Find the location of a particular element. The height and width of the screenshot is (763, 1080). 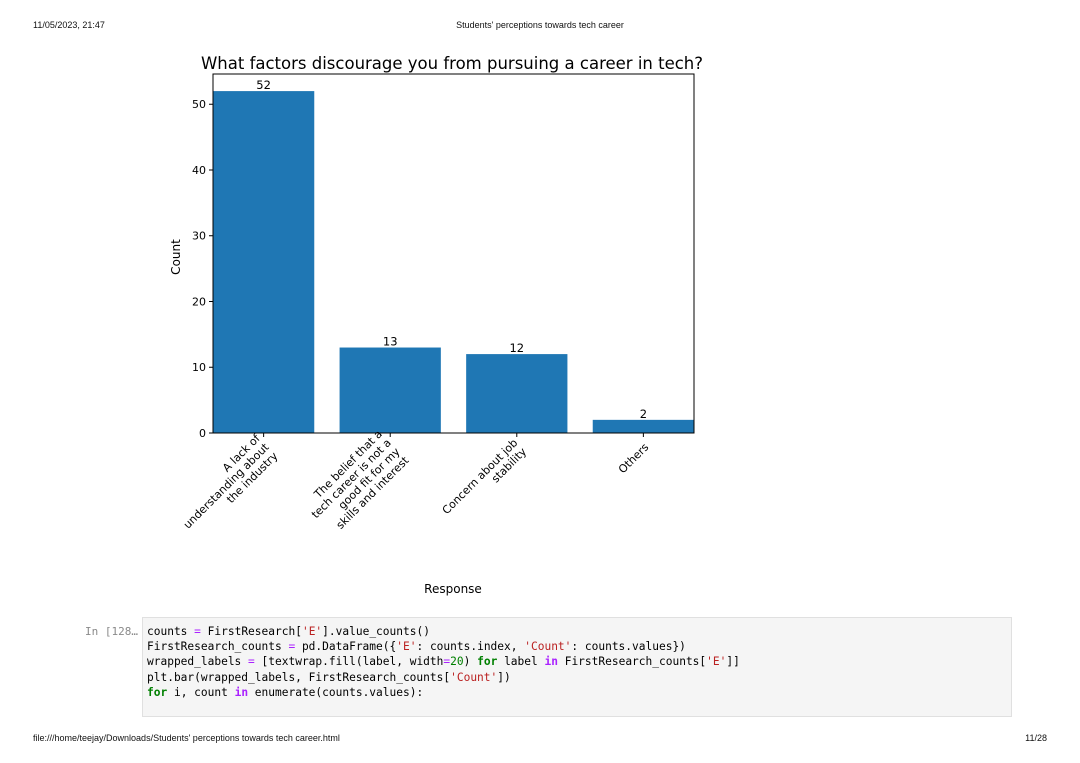

code-token: 20 is located at coordinates (457, 662).